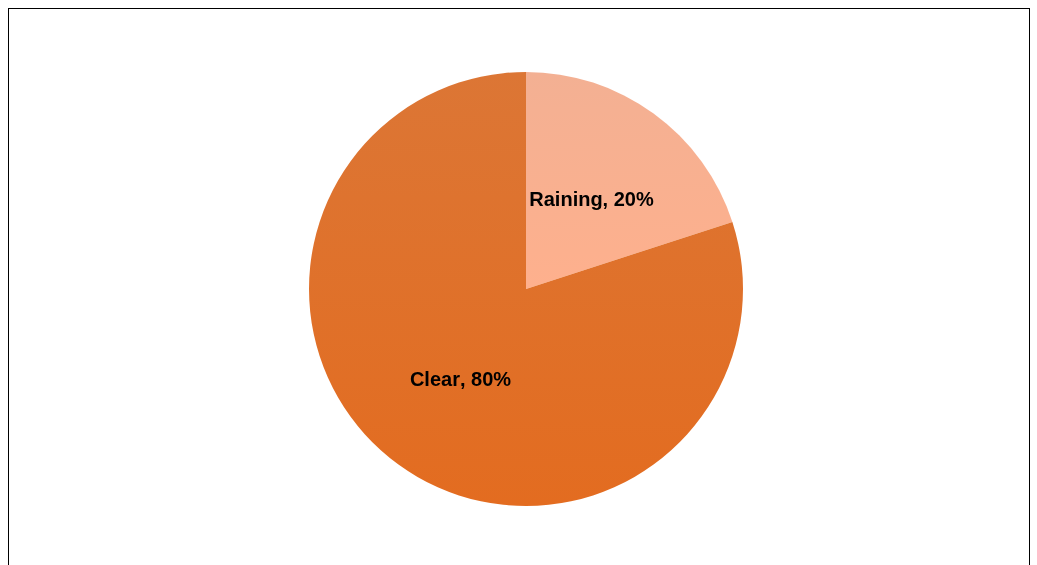 This screenshot has width=1037, height=565. What do you see at coordinates (566, 198) in the screenshot?
I see `slice-label: Raining` at bounding box center [566, 198].